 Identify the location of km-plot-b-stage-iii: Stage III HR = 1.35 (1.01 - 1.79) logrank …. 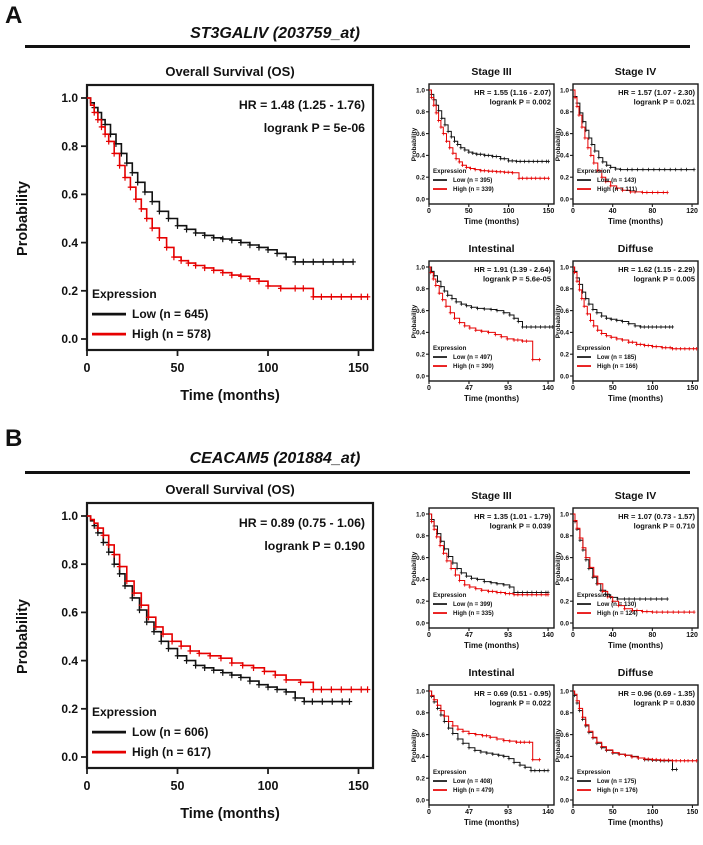
(483, 572).